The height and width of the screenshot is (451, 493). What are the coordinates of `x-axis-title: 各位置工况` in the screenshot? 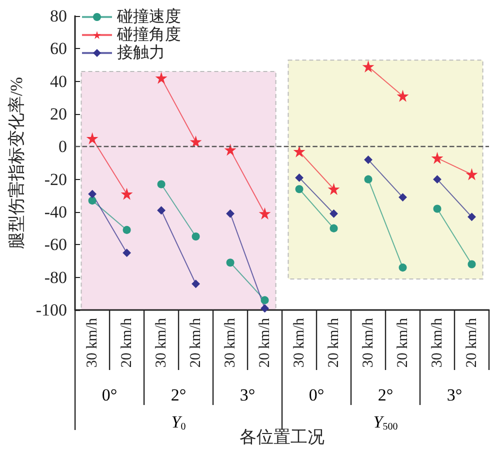 It's located at (282, 437).